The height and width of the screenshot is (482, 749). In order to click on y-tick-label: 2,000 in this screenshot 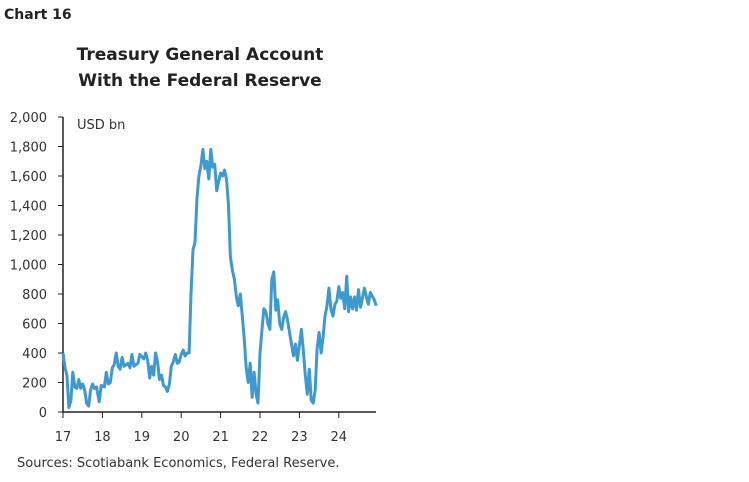, I will do `click(28, 118)`.